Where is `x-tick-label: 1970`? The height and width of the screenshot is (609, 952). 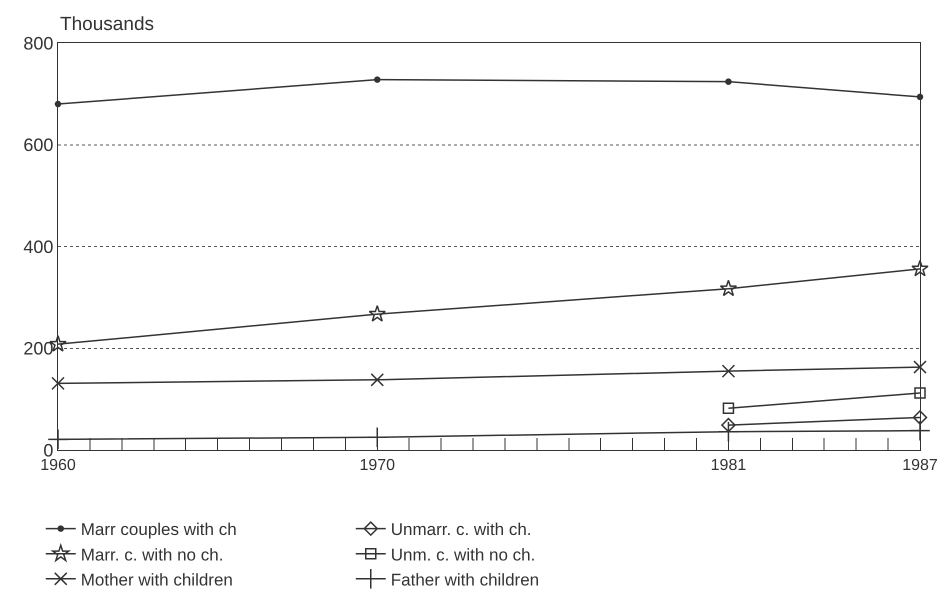
x-tick-label: 1970 is located at coordinates (377, 465).